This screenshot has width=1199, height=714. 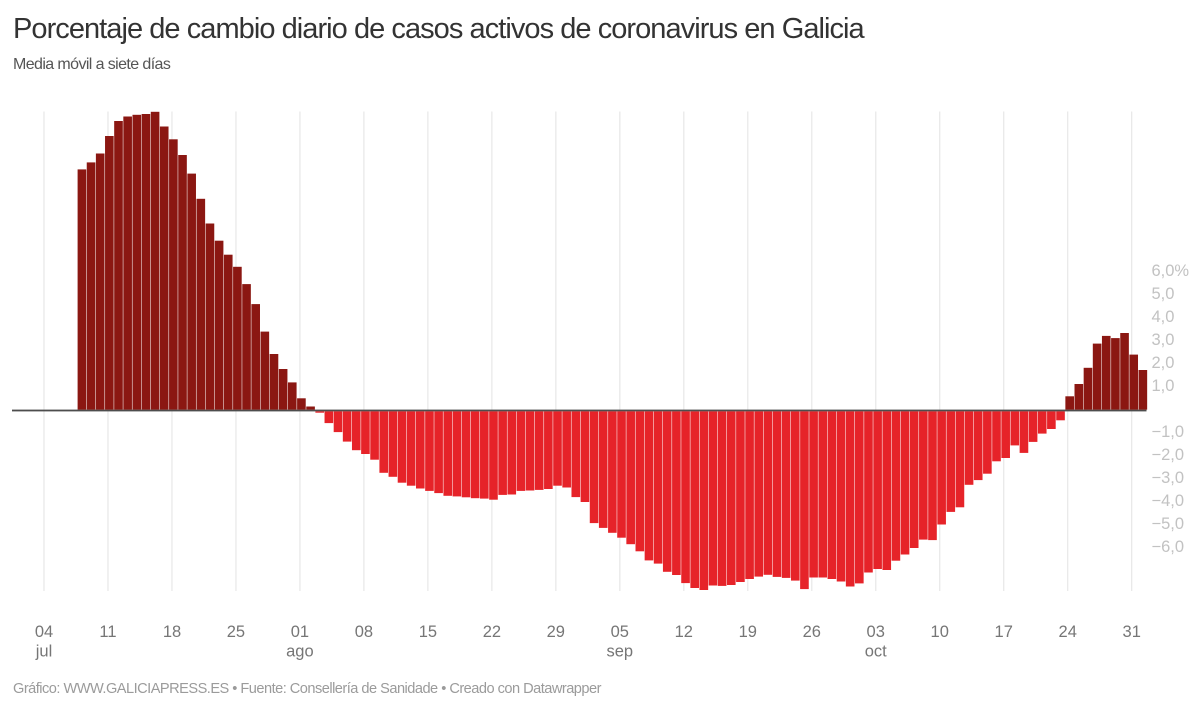 I want to click on svg-text: 22, so click(x=492, y=632).